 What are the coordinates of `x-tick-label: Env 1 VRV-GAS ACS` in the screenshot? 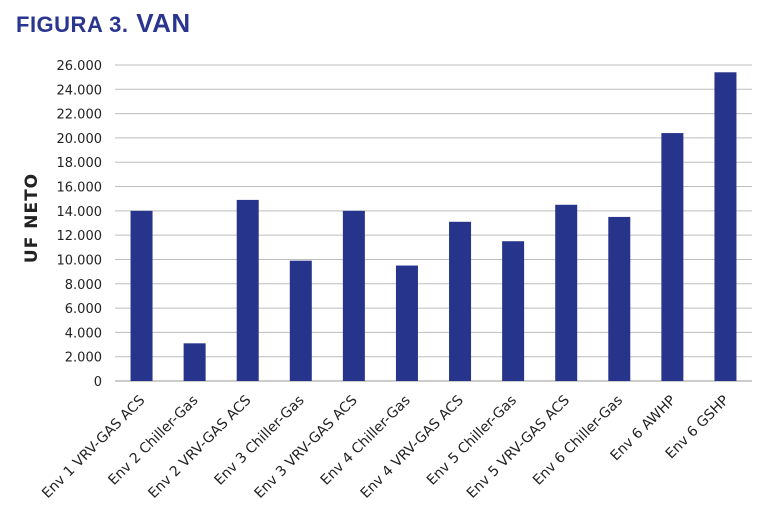 It's located at (93, 446).